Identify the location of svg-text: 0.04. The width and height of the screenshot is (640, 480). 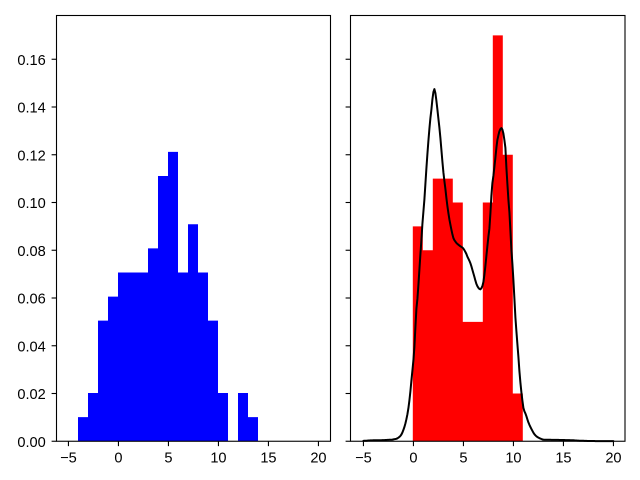
(31, 347).